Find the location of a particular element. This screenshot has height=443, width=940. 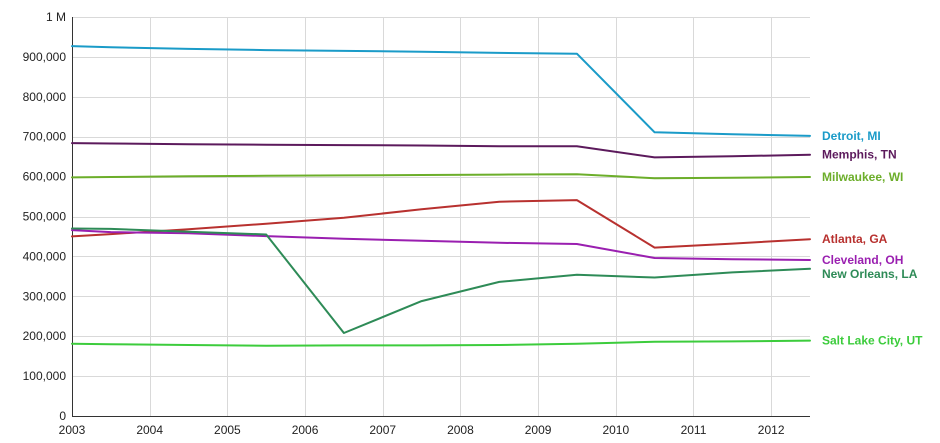

y-tick-label: 300,000 is located at coordinates (45, 296).